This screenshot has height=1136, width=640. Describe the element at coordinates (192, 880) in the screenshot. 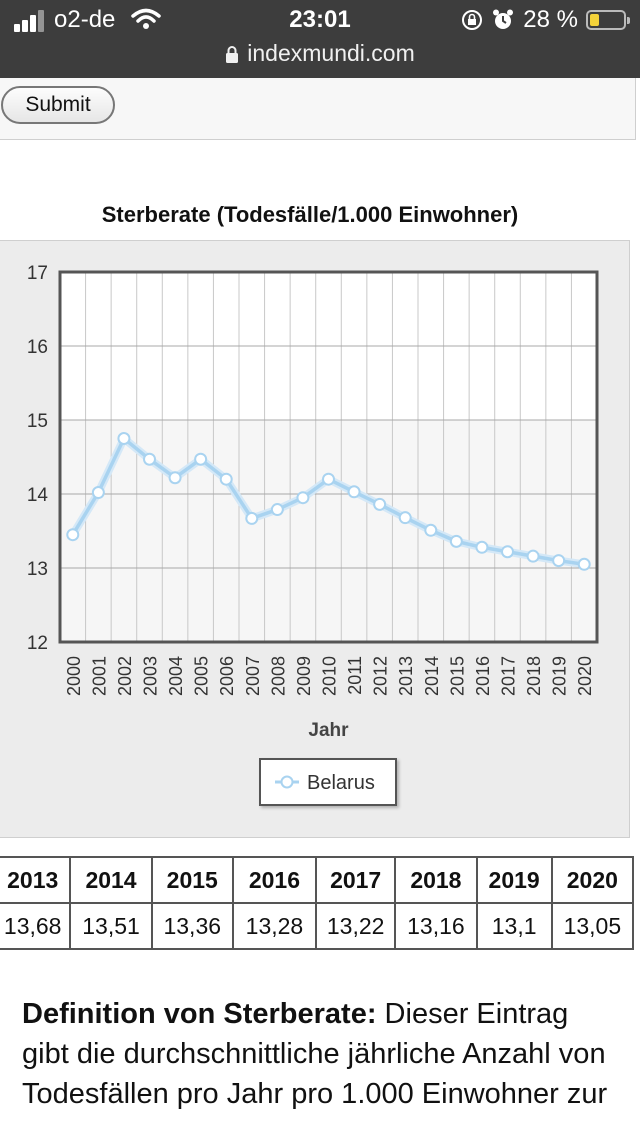

I see `table-header-cell: 2015` at that location.